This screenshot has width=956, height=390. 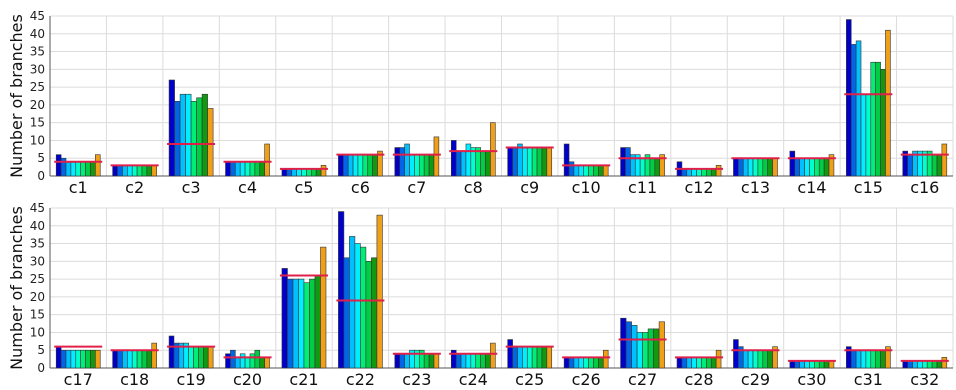 What do you see at coordinates (868, 379) in the screenshot?
I see `x-tick-label: c31` at bounding box center [868, 379].